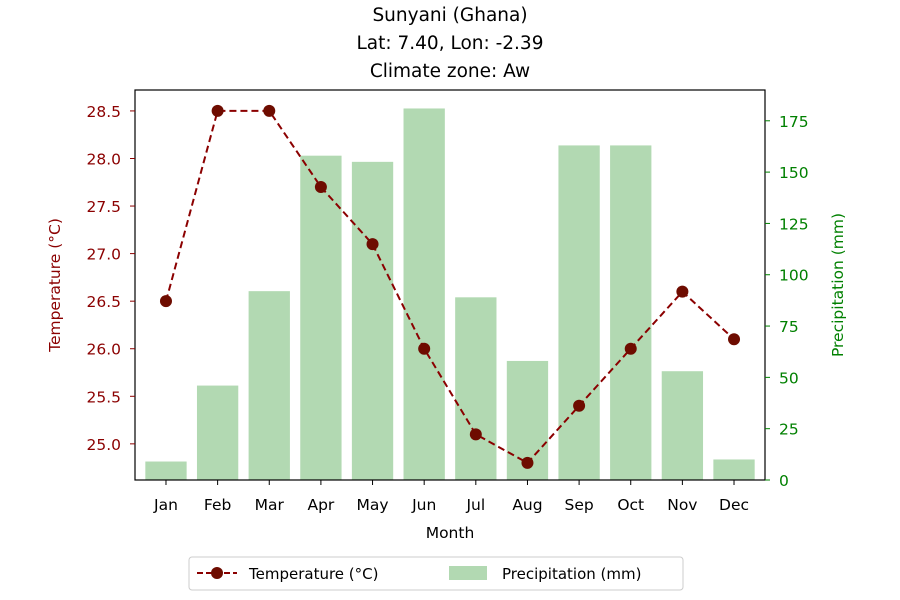 The width and height of the screenshot is (900, 600). I want to click on precipitation-tick-label: 0, so click(784, 481).